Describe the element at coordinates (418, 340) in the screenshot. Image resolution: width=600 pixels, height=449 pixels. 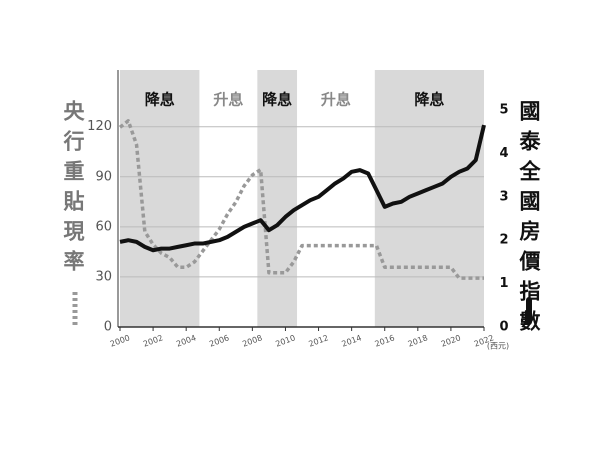
I see `x-tick-label: 2018` at that location.